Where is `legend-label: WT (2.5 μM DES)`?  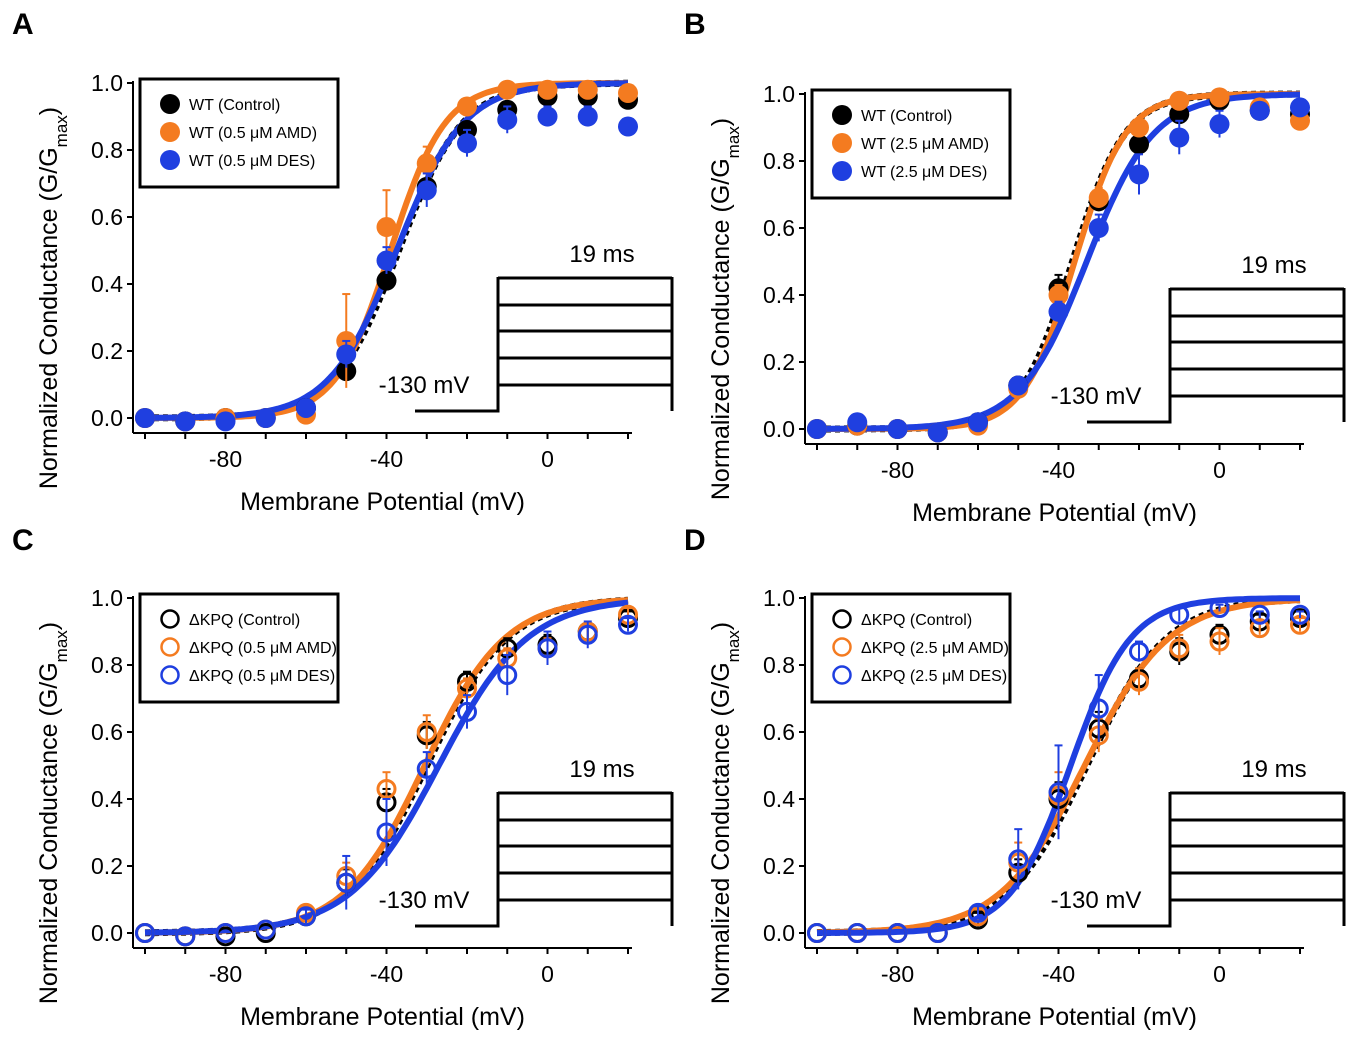
legend-label: WT (2.5 μM DES) is located at coordinates (924, 172).